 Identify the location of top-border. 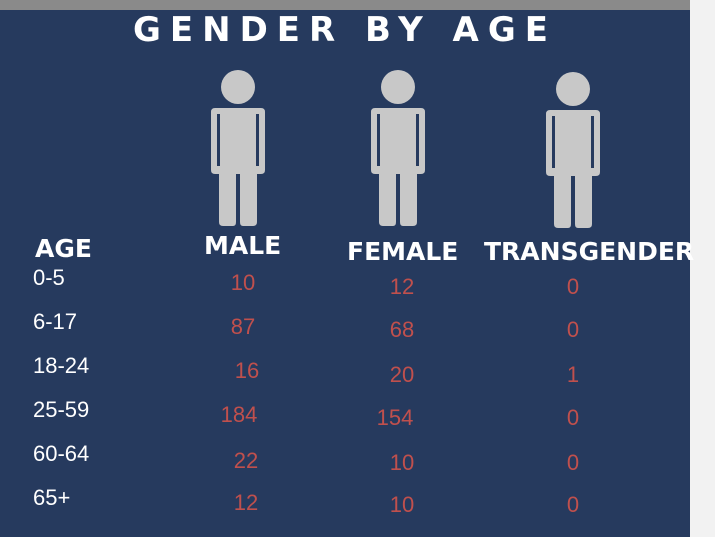
(345, 5).